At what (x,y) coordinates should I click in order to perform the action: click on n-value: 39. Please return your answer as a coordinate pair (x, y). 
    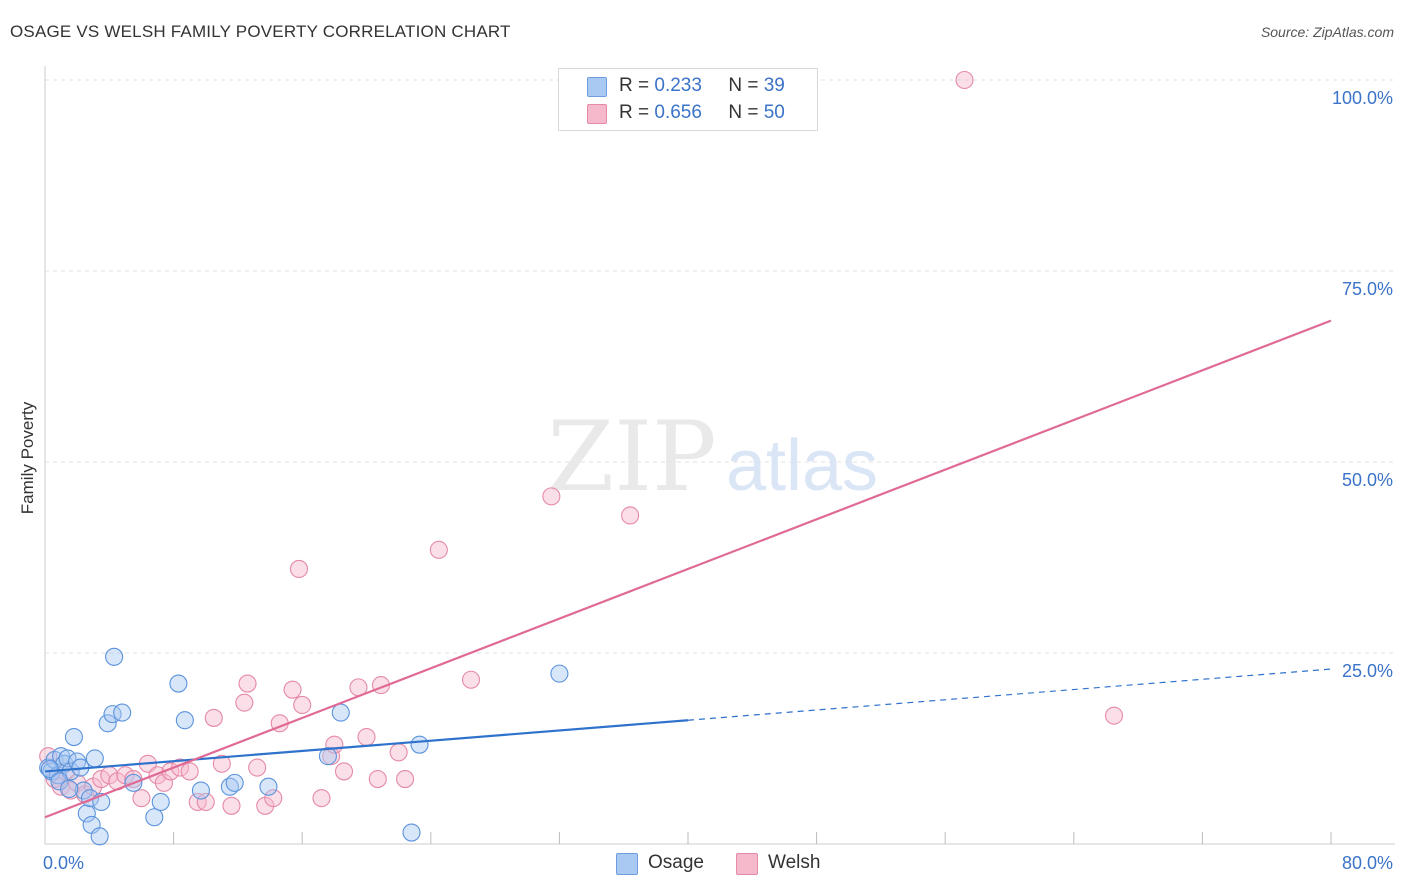
    Looking at the image, I should click on (774, 85).